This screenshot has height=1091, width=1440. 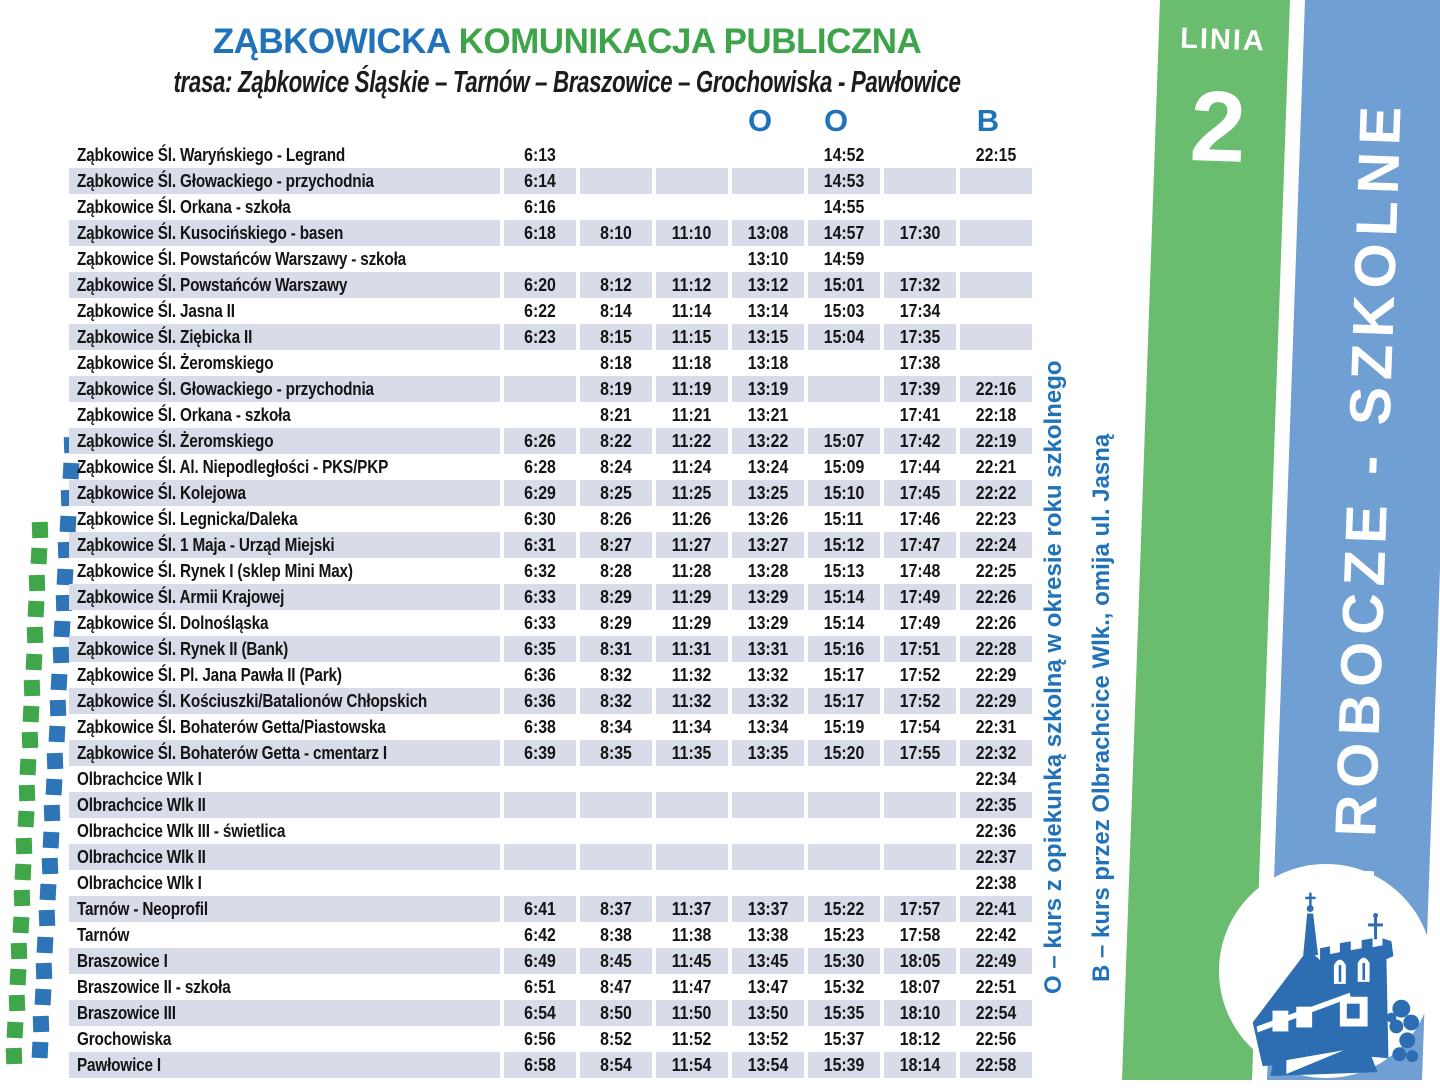 What do you see at coordinates (215, 570) in the screenshot?
I see `stop-name-cell: Ząbkowice Śl. Rynek I (sklep Mini Max)` at bounding box center [215, 570].